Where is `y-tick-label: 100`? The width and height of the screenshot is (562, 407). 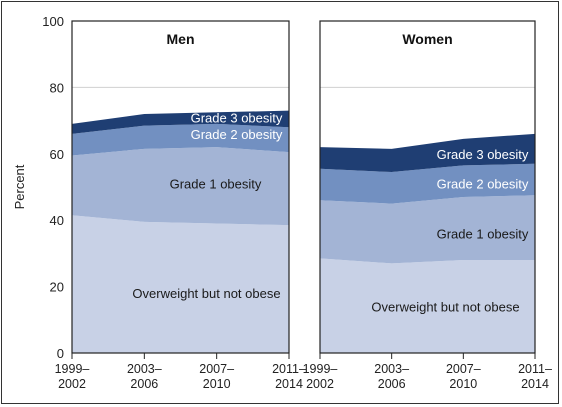
y-tick-label: 100 is located at coordinates (53, 21).